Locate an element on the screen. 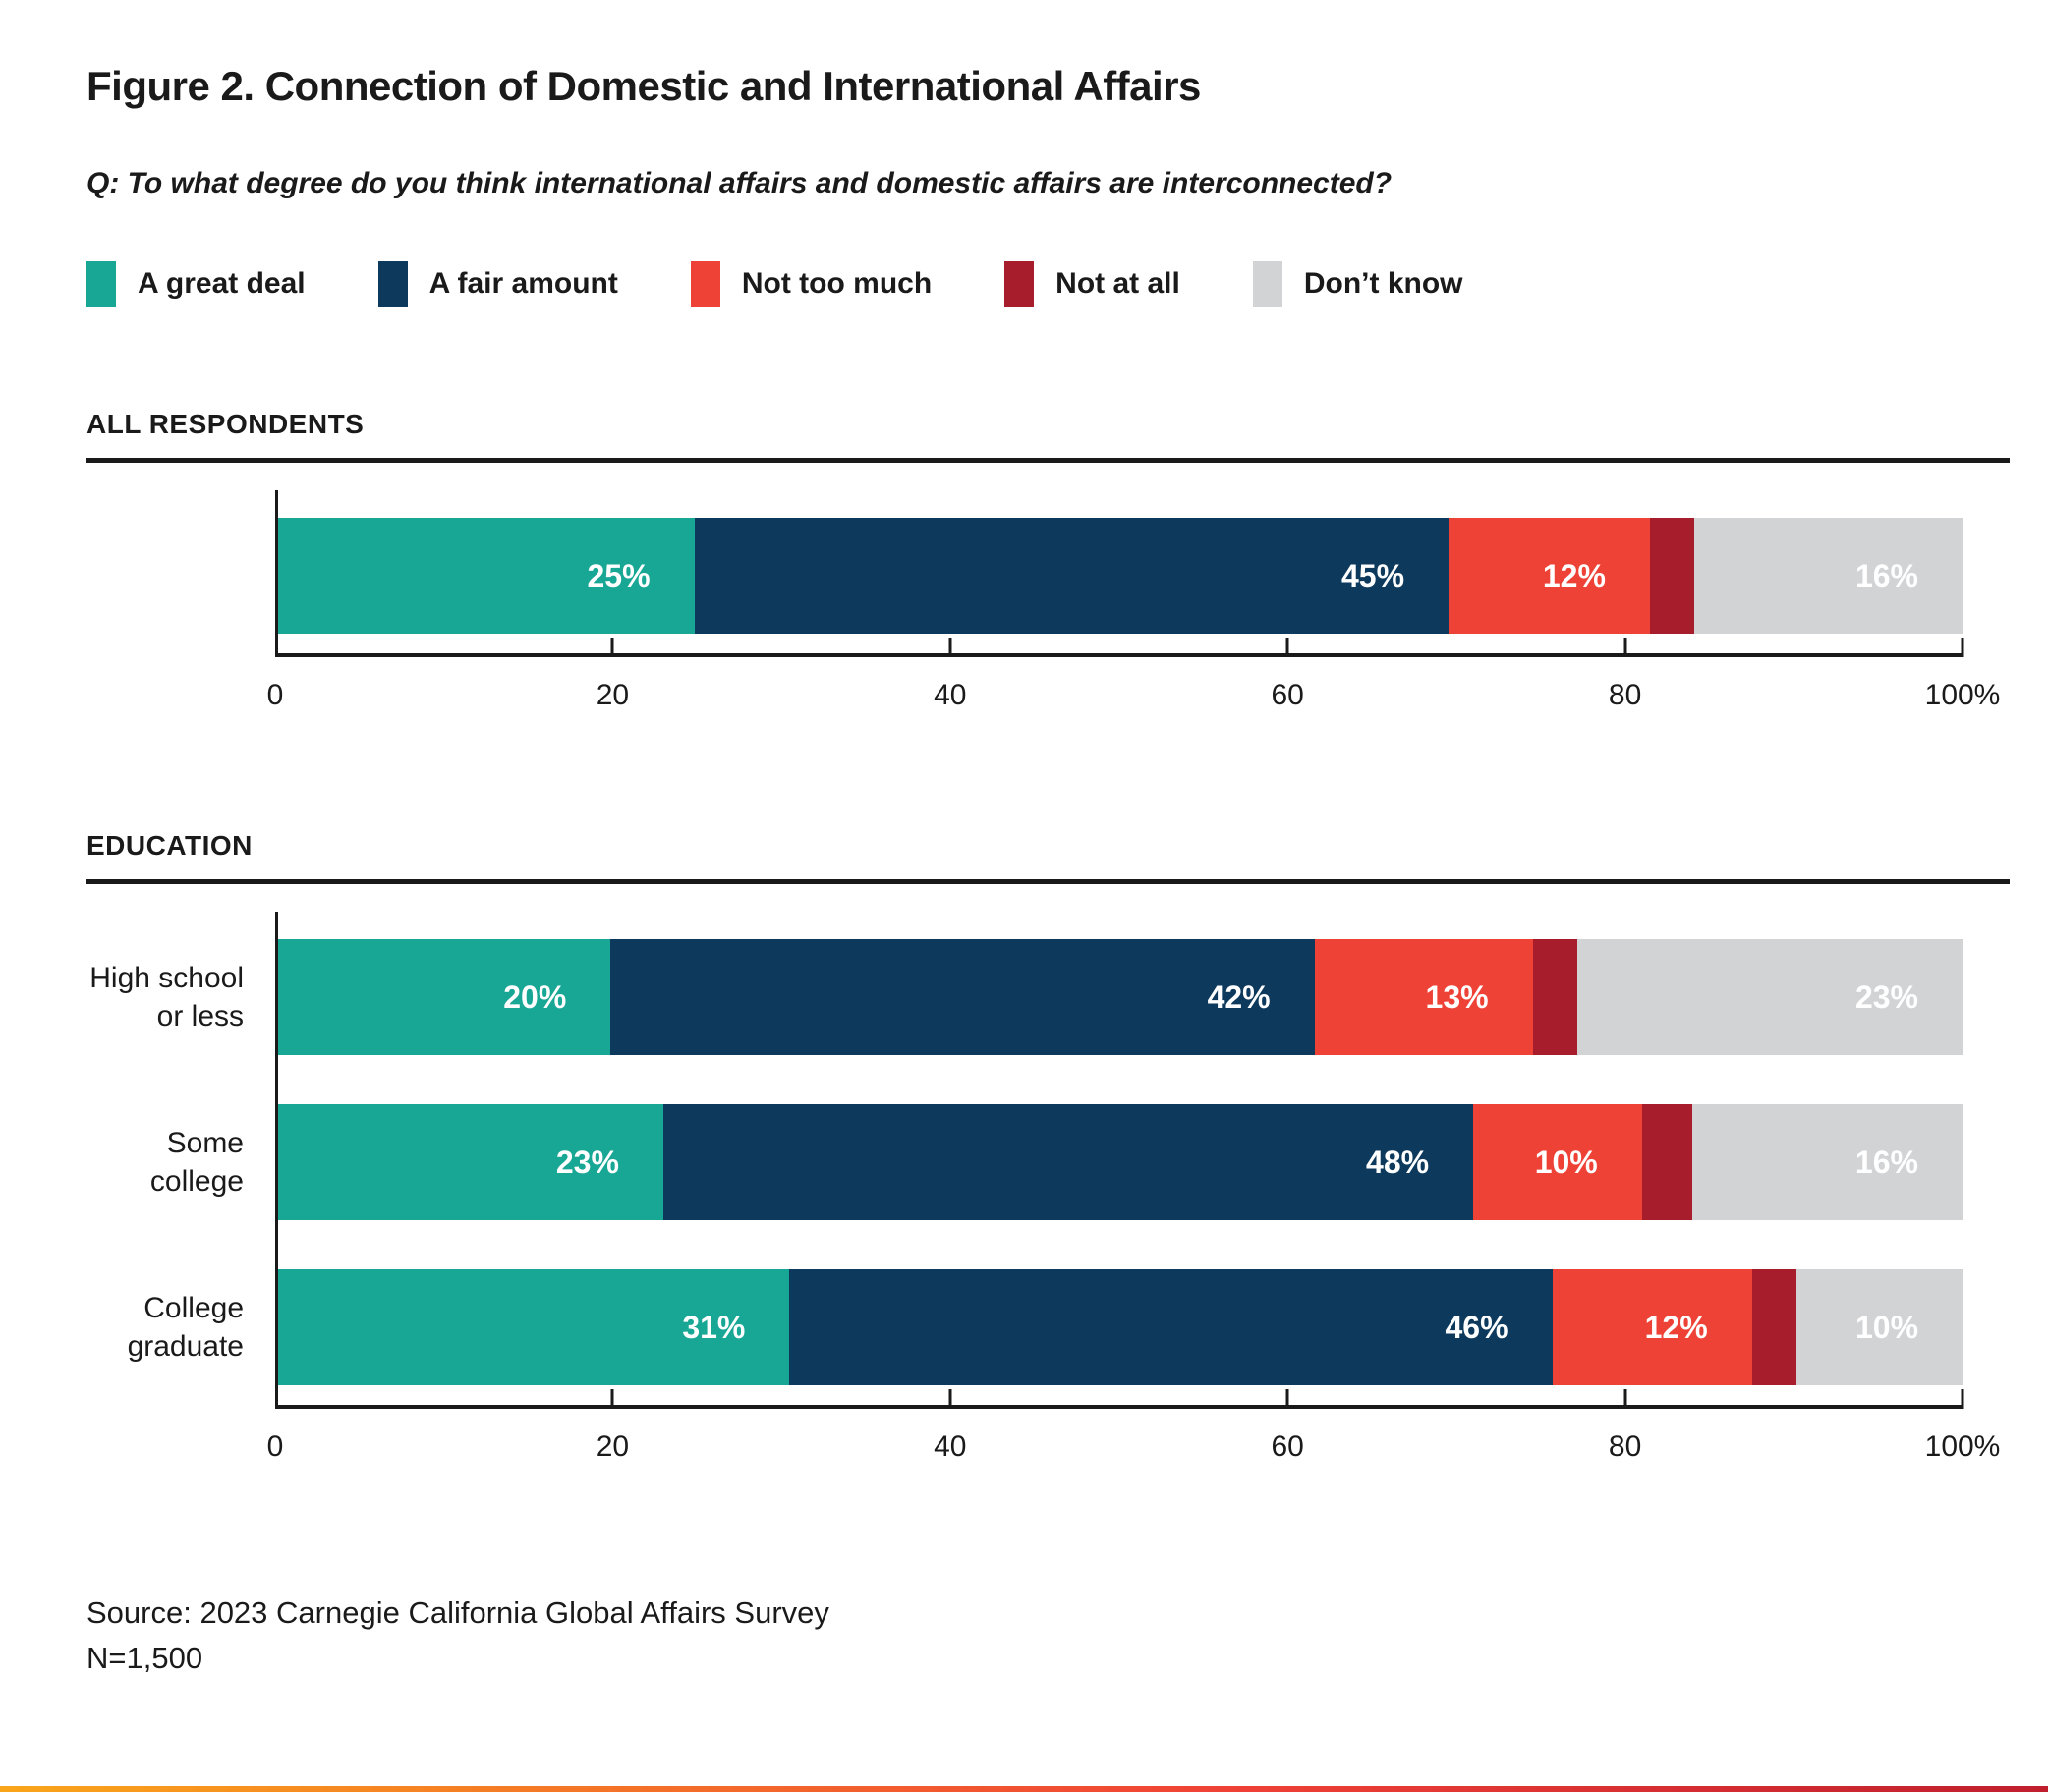 Image resolution: width=2048 pixels, height=1792 pixels. legend-label: Not too much is located at coordinates (837, 283).